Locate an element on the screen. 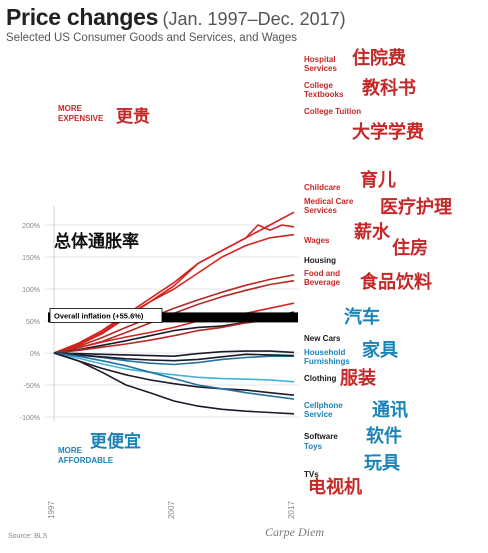 This screenshot has width=488, height=553. series-label-cn-new-cars: 汽车 is located at coordinates (362, 317).